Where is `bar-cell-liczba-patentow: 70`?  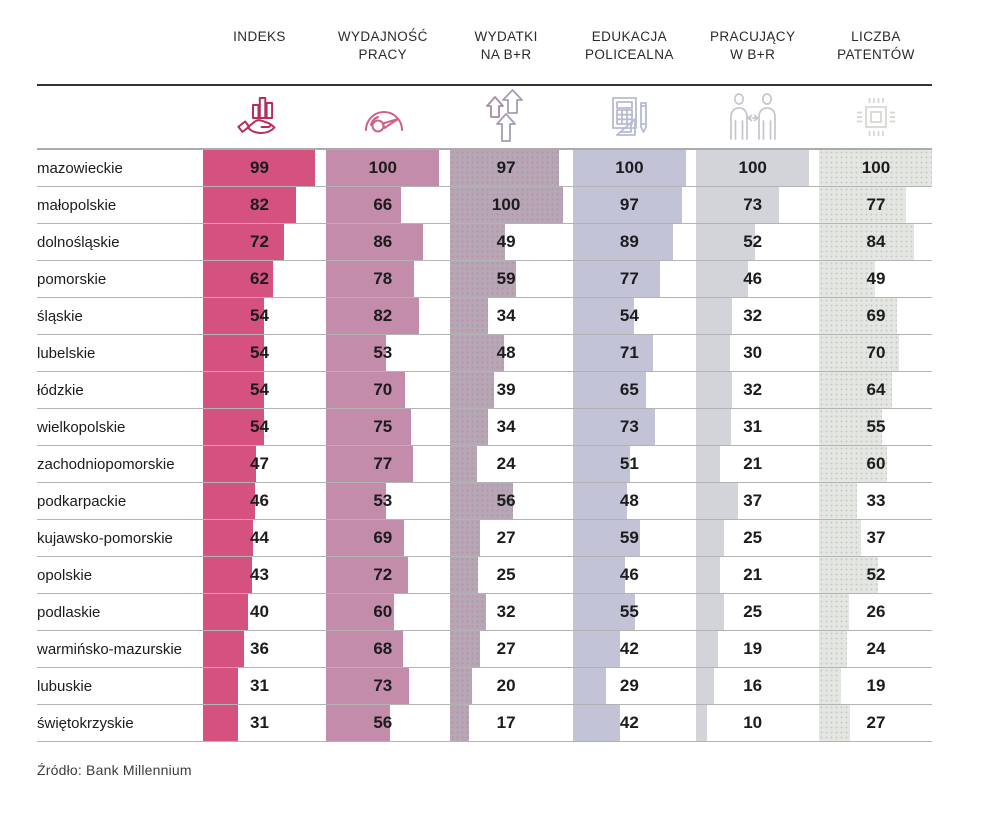
bar-cell-liczba-patentow: 70 is located at coordinates (875, 353).